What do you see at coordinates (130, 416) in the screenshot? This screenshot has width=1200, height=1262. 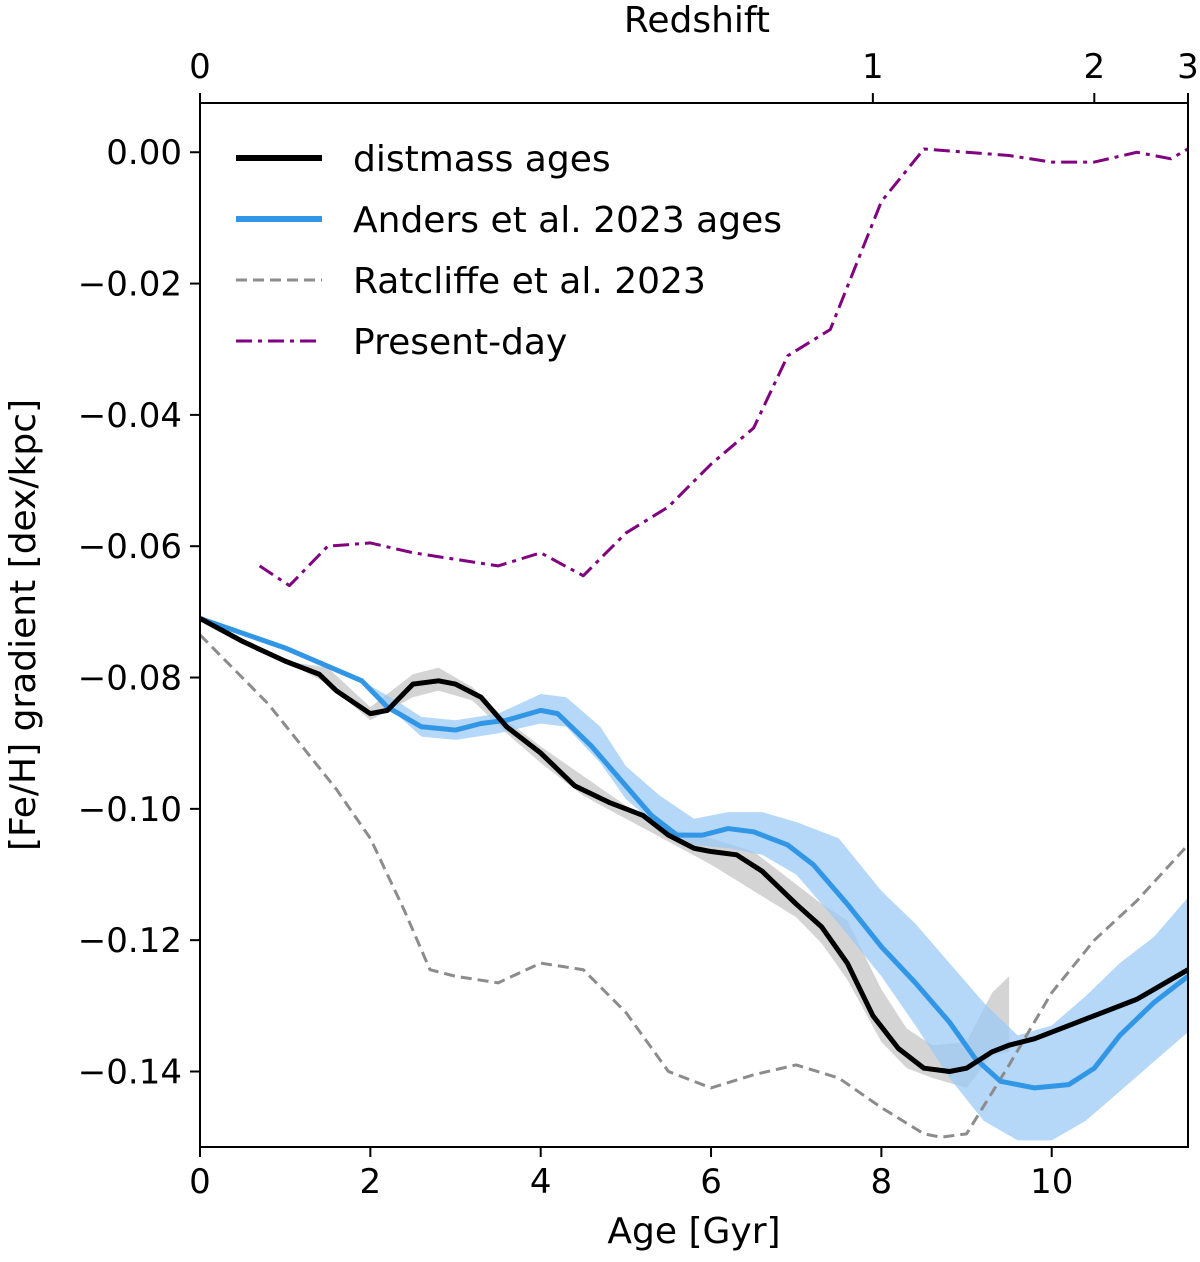 I see `y-tick-label: −0.04` at bounding box center [130, 416].